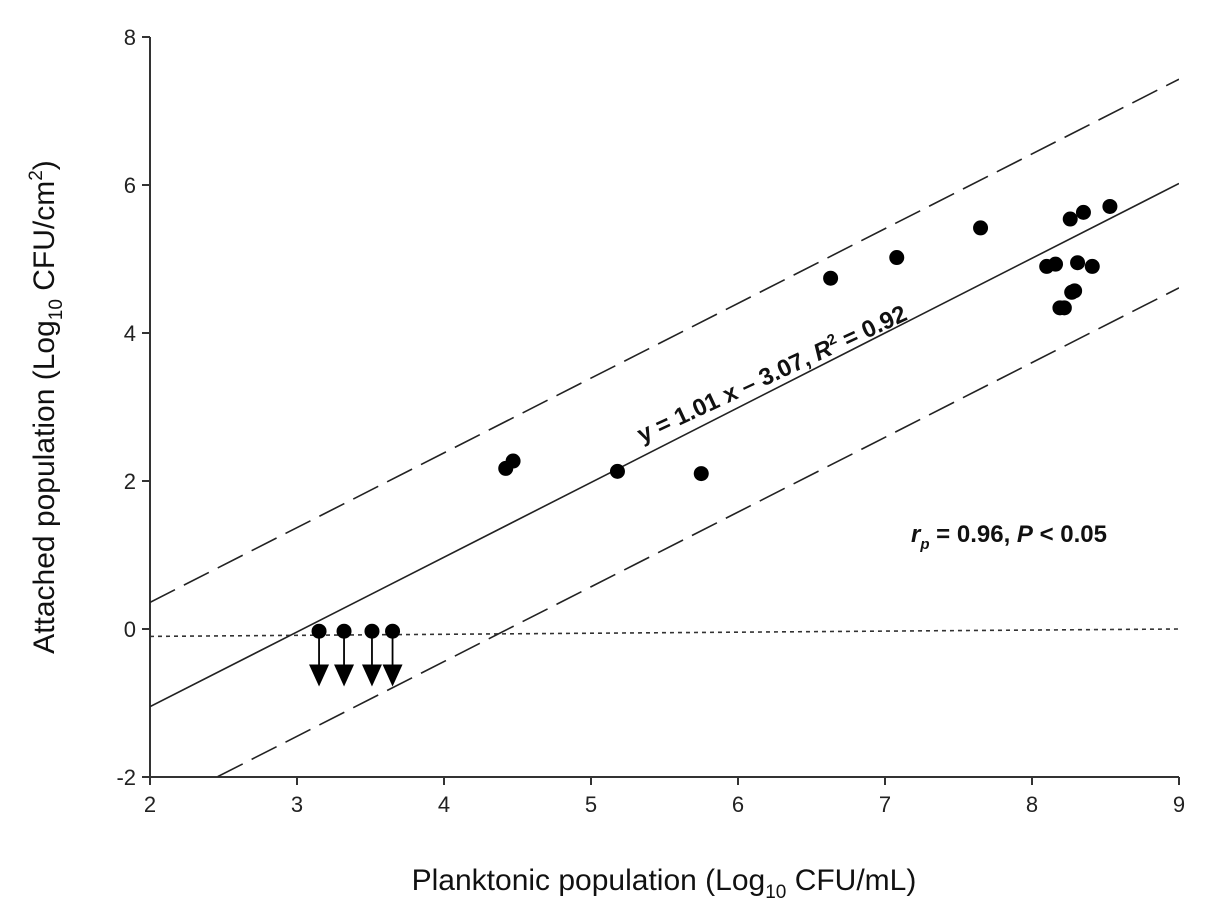 Image resolution: width=1226 pixels, height=922 pixels. Describe the element at coordinates (973, 534) in the screenshot. I see `stats-mid: = 0.96,` at that location.